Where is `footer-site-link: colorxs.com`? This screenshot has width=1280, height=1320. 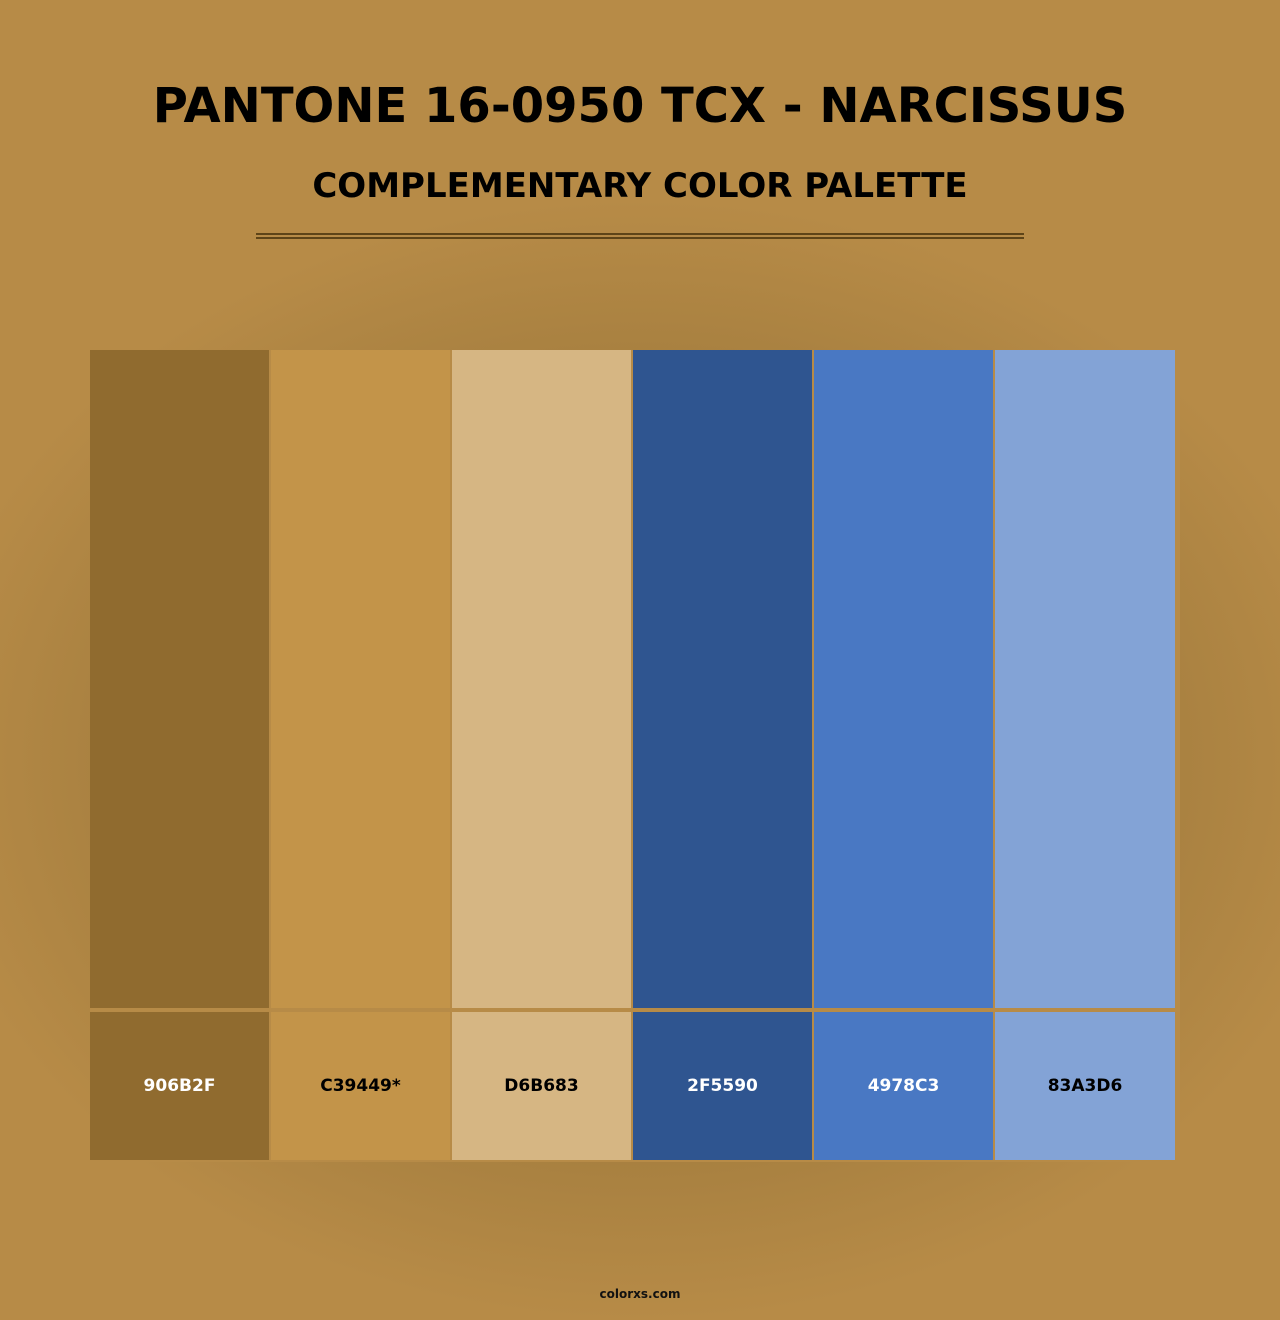
footer-site-link: colorxs.com is located at coordinates (640, 1294).